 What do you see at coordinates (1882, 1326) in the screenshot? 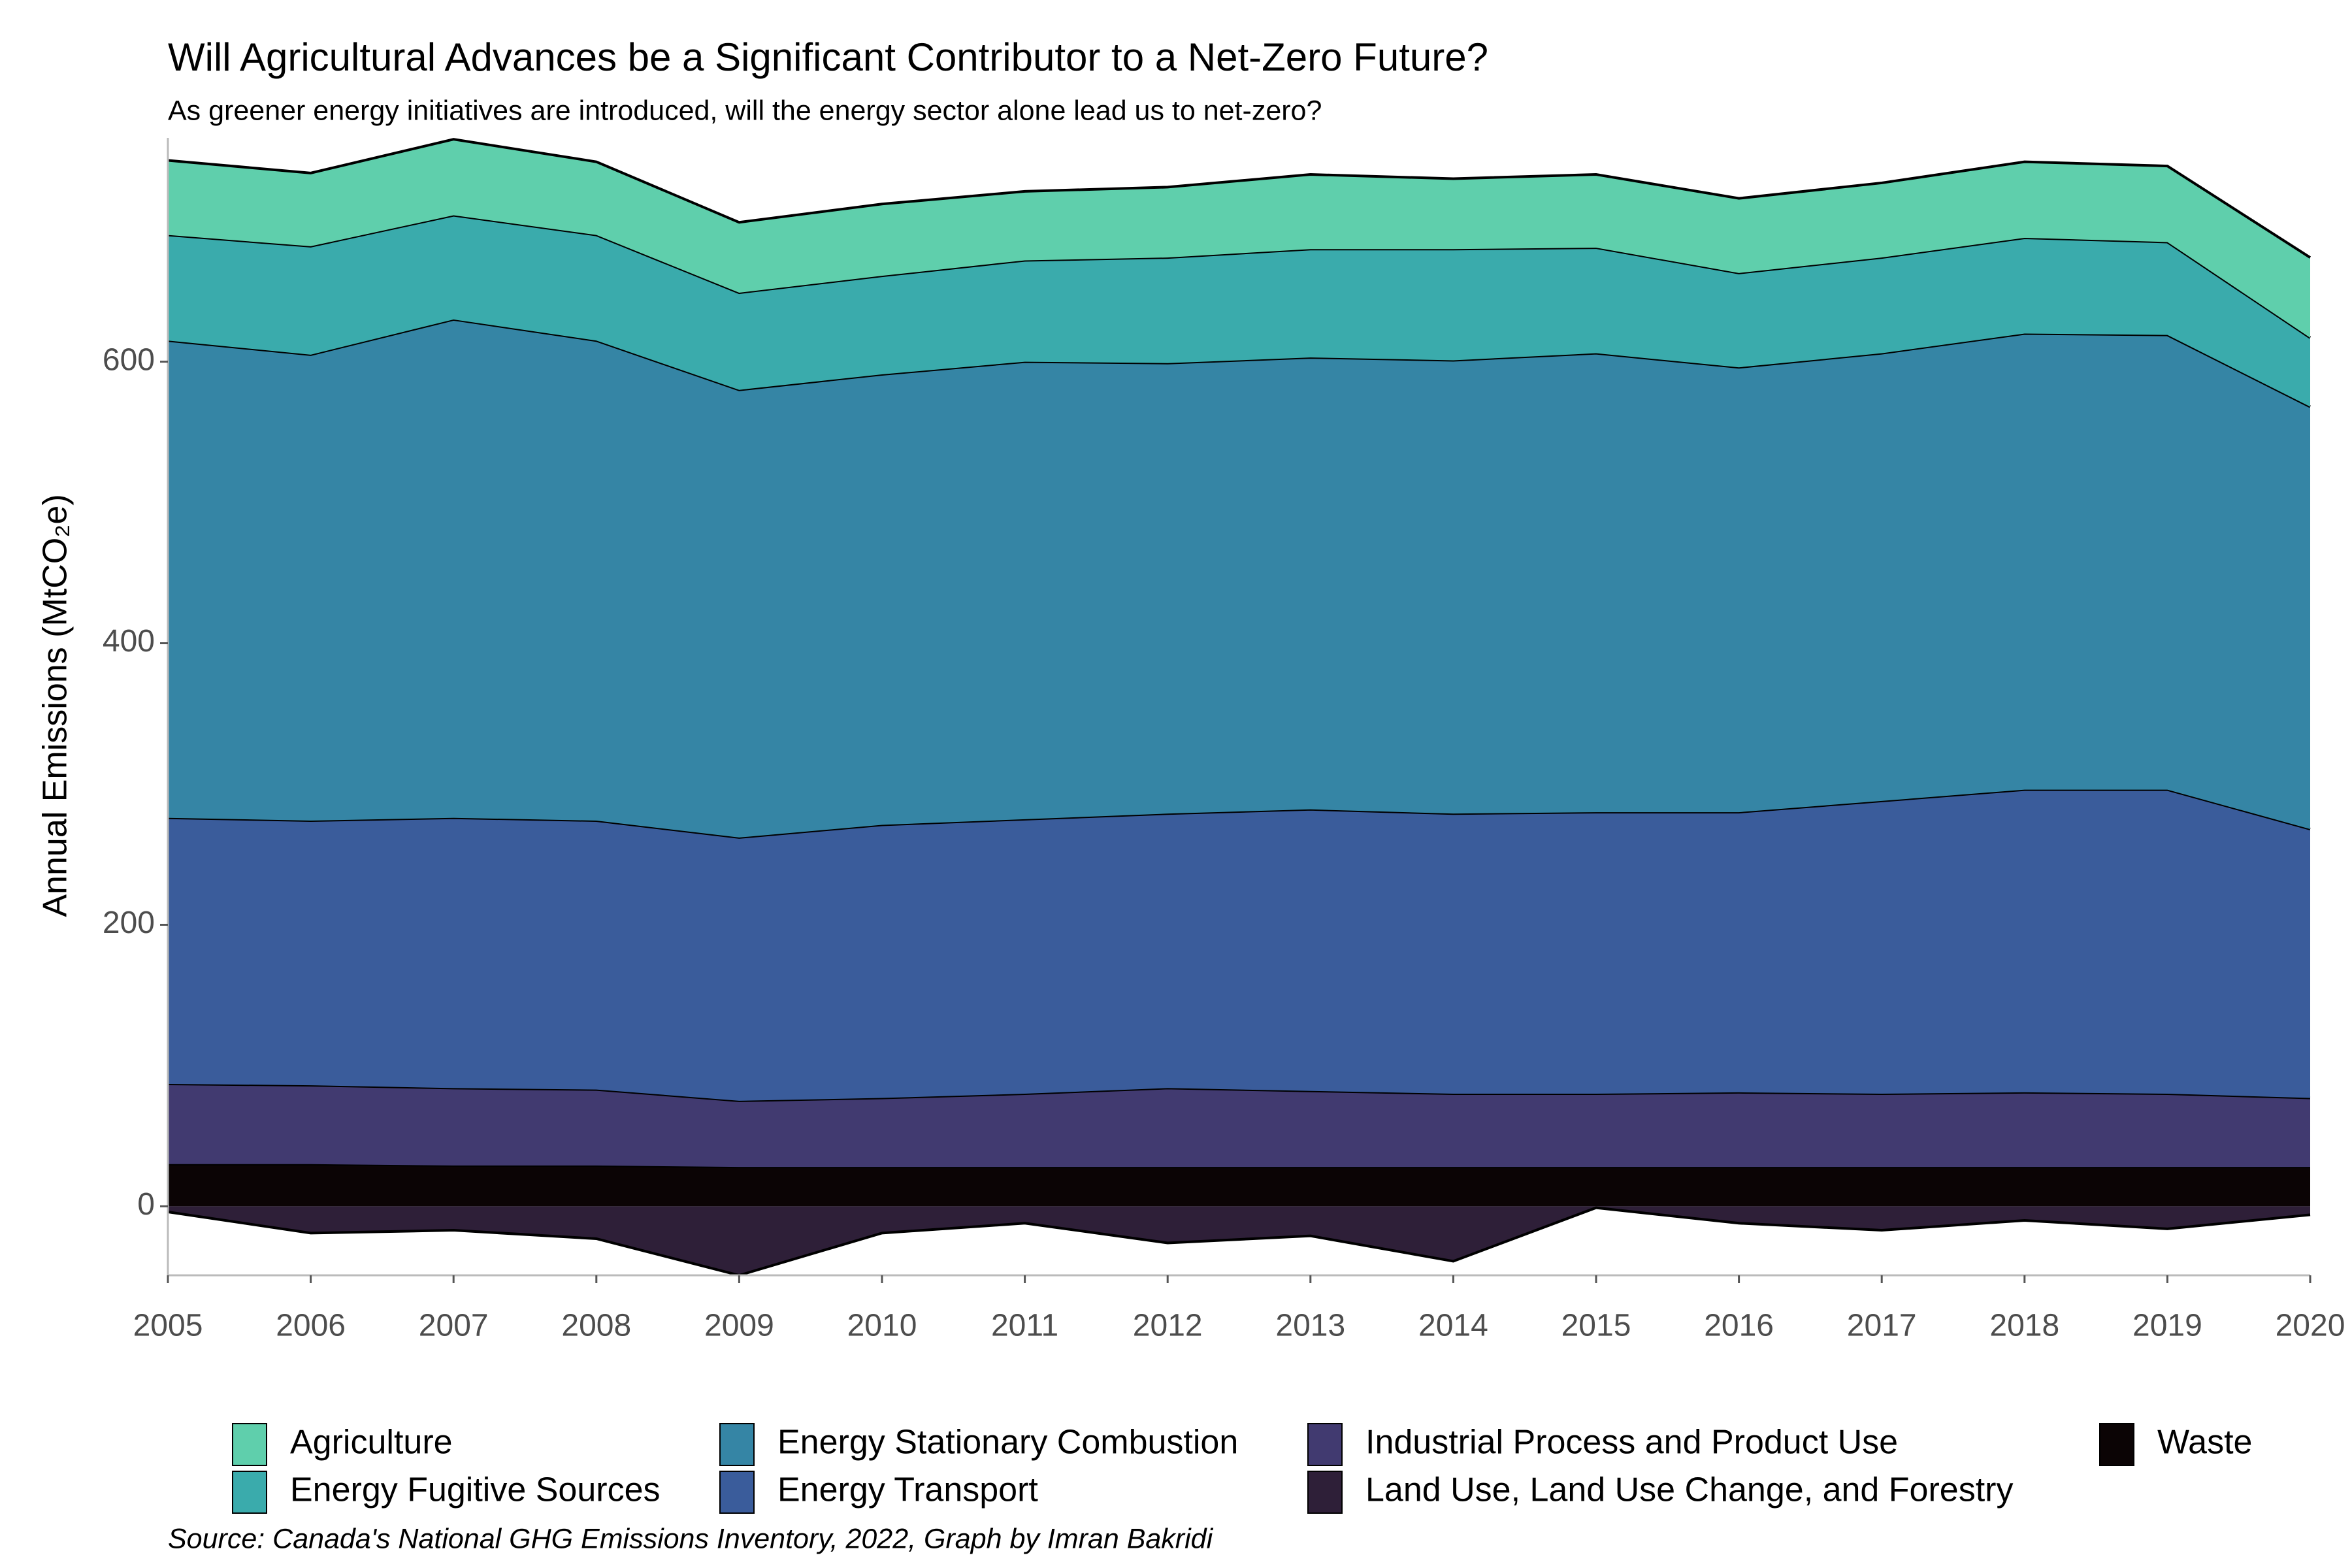
I see `x-tick-label: 2017` at bounding box center [1882, 1326].